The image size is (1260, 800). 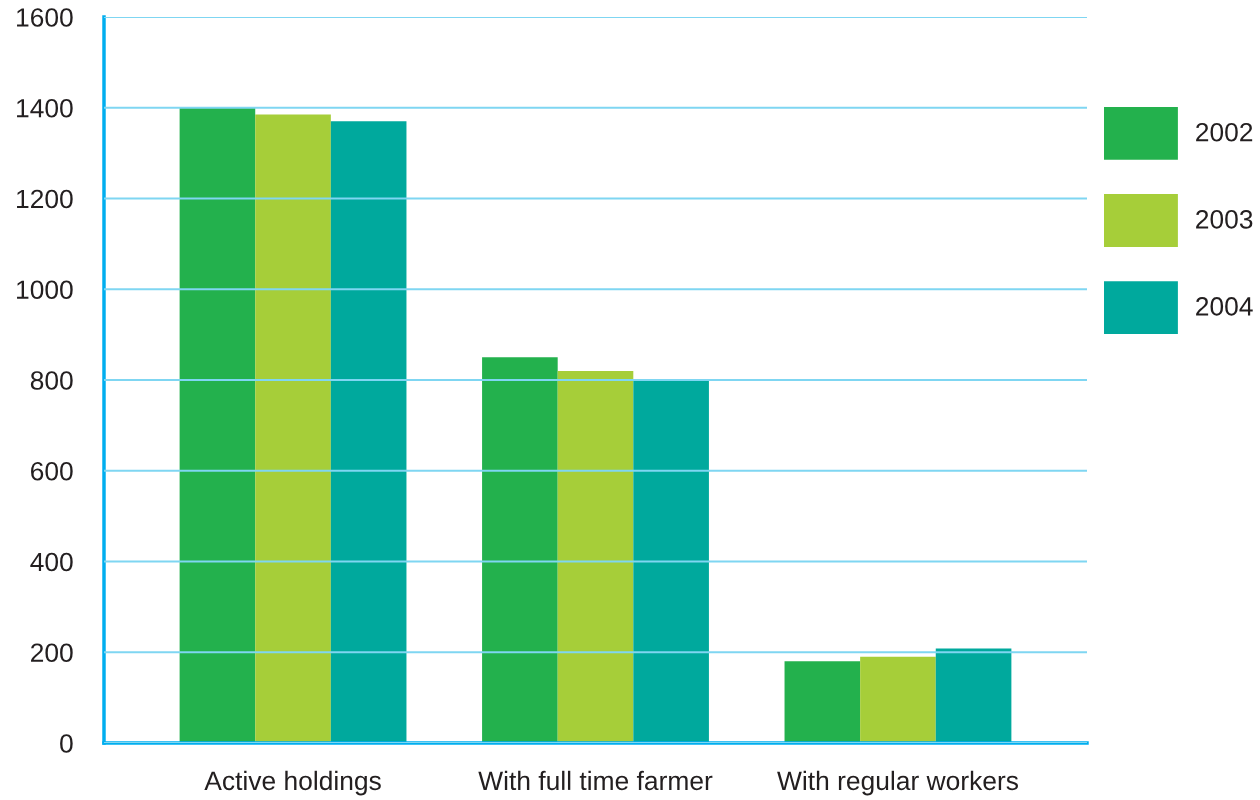 What do you see at coordinates (45, 290) in the screenshot?
I see `y-tick-label: 1000` at bounding box center [45, 290].